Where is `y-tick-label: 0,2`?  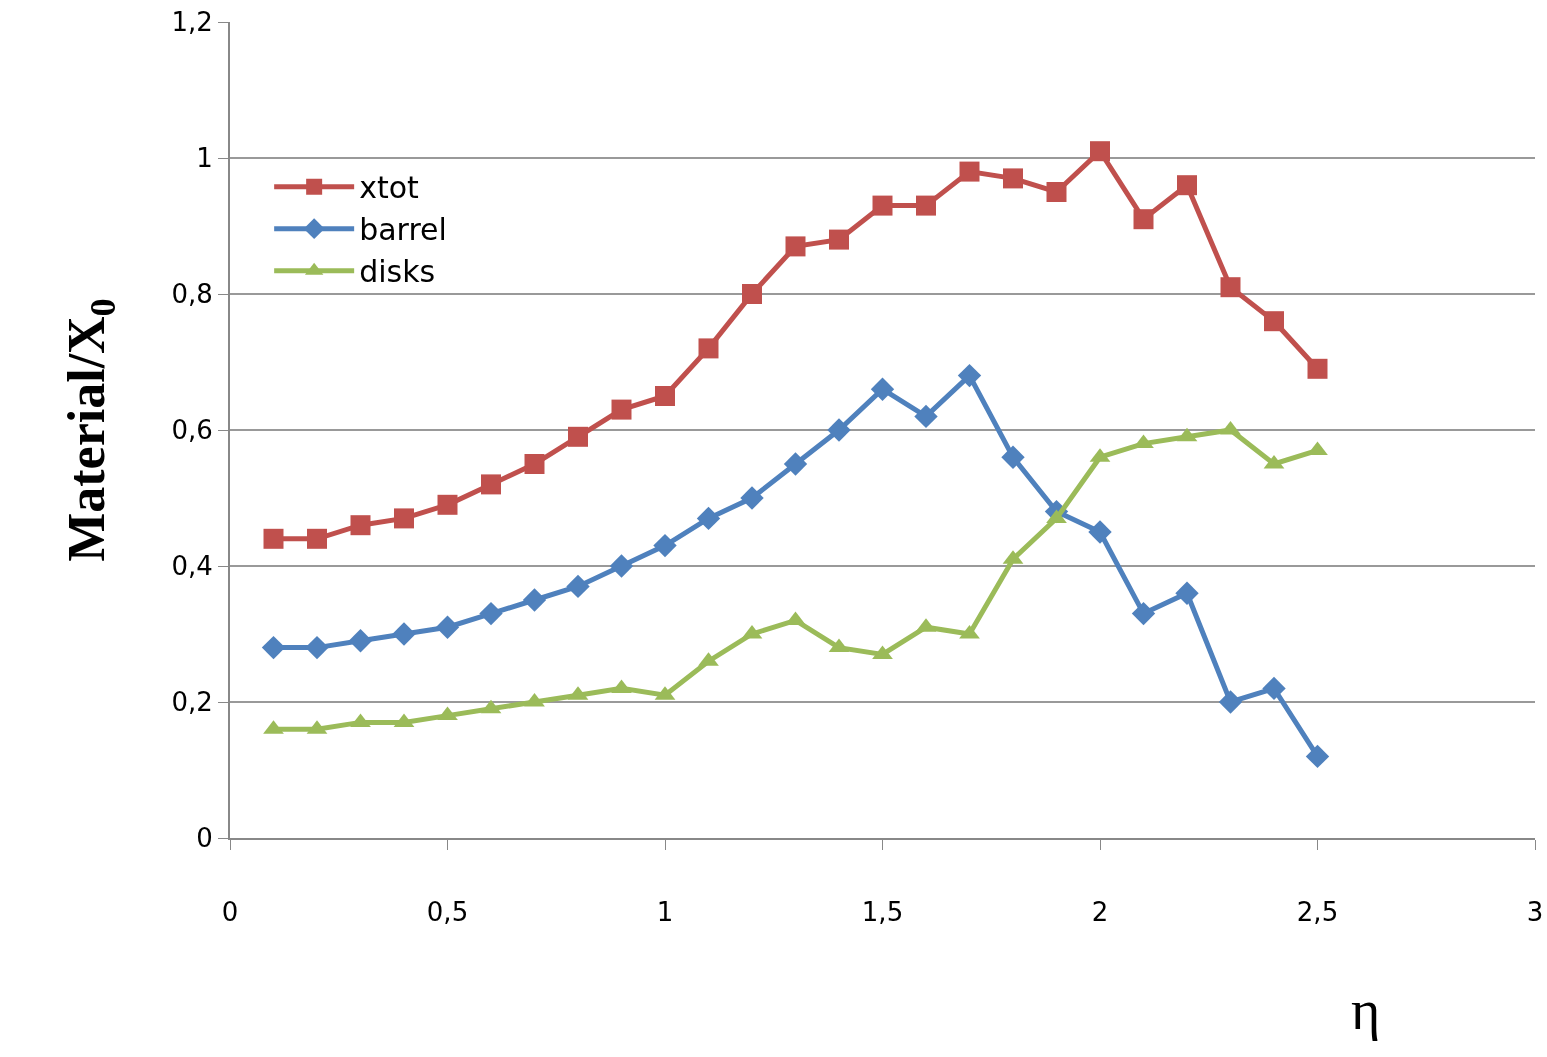
y-tick-label: 0,2 is located at coordinates (192, 702).